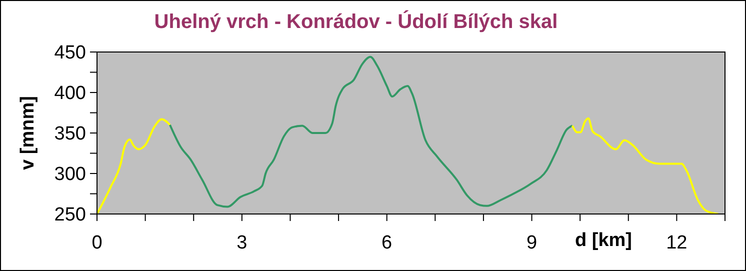 This screenshot has width=746, height=271. Describe the element at coordinates (70, 215) in the screenshot. I see `y-tick-label: 250` at that location.